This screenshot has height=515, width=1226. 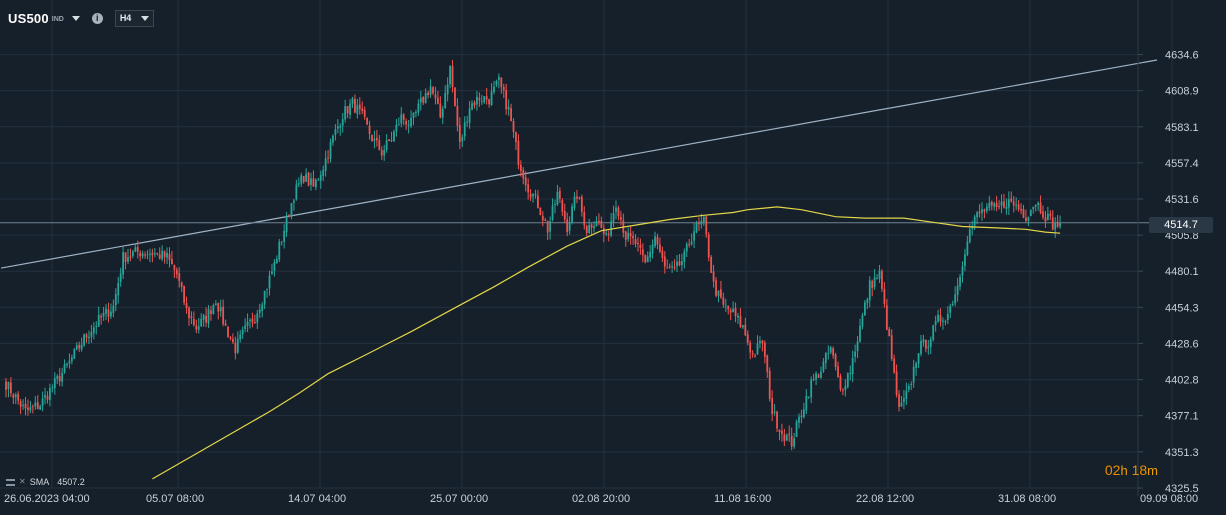 I want to click on close-icon: ✕, so click(x=22, y=481).